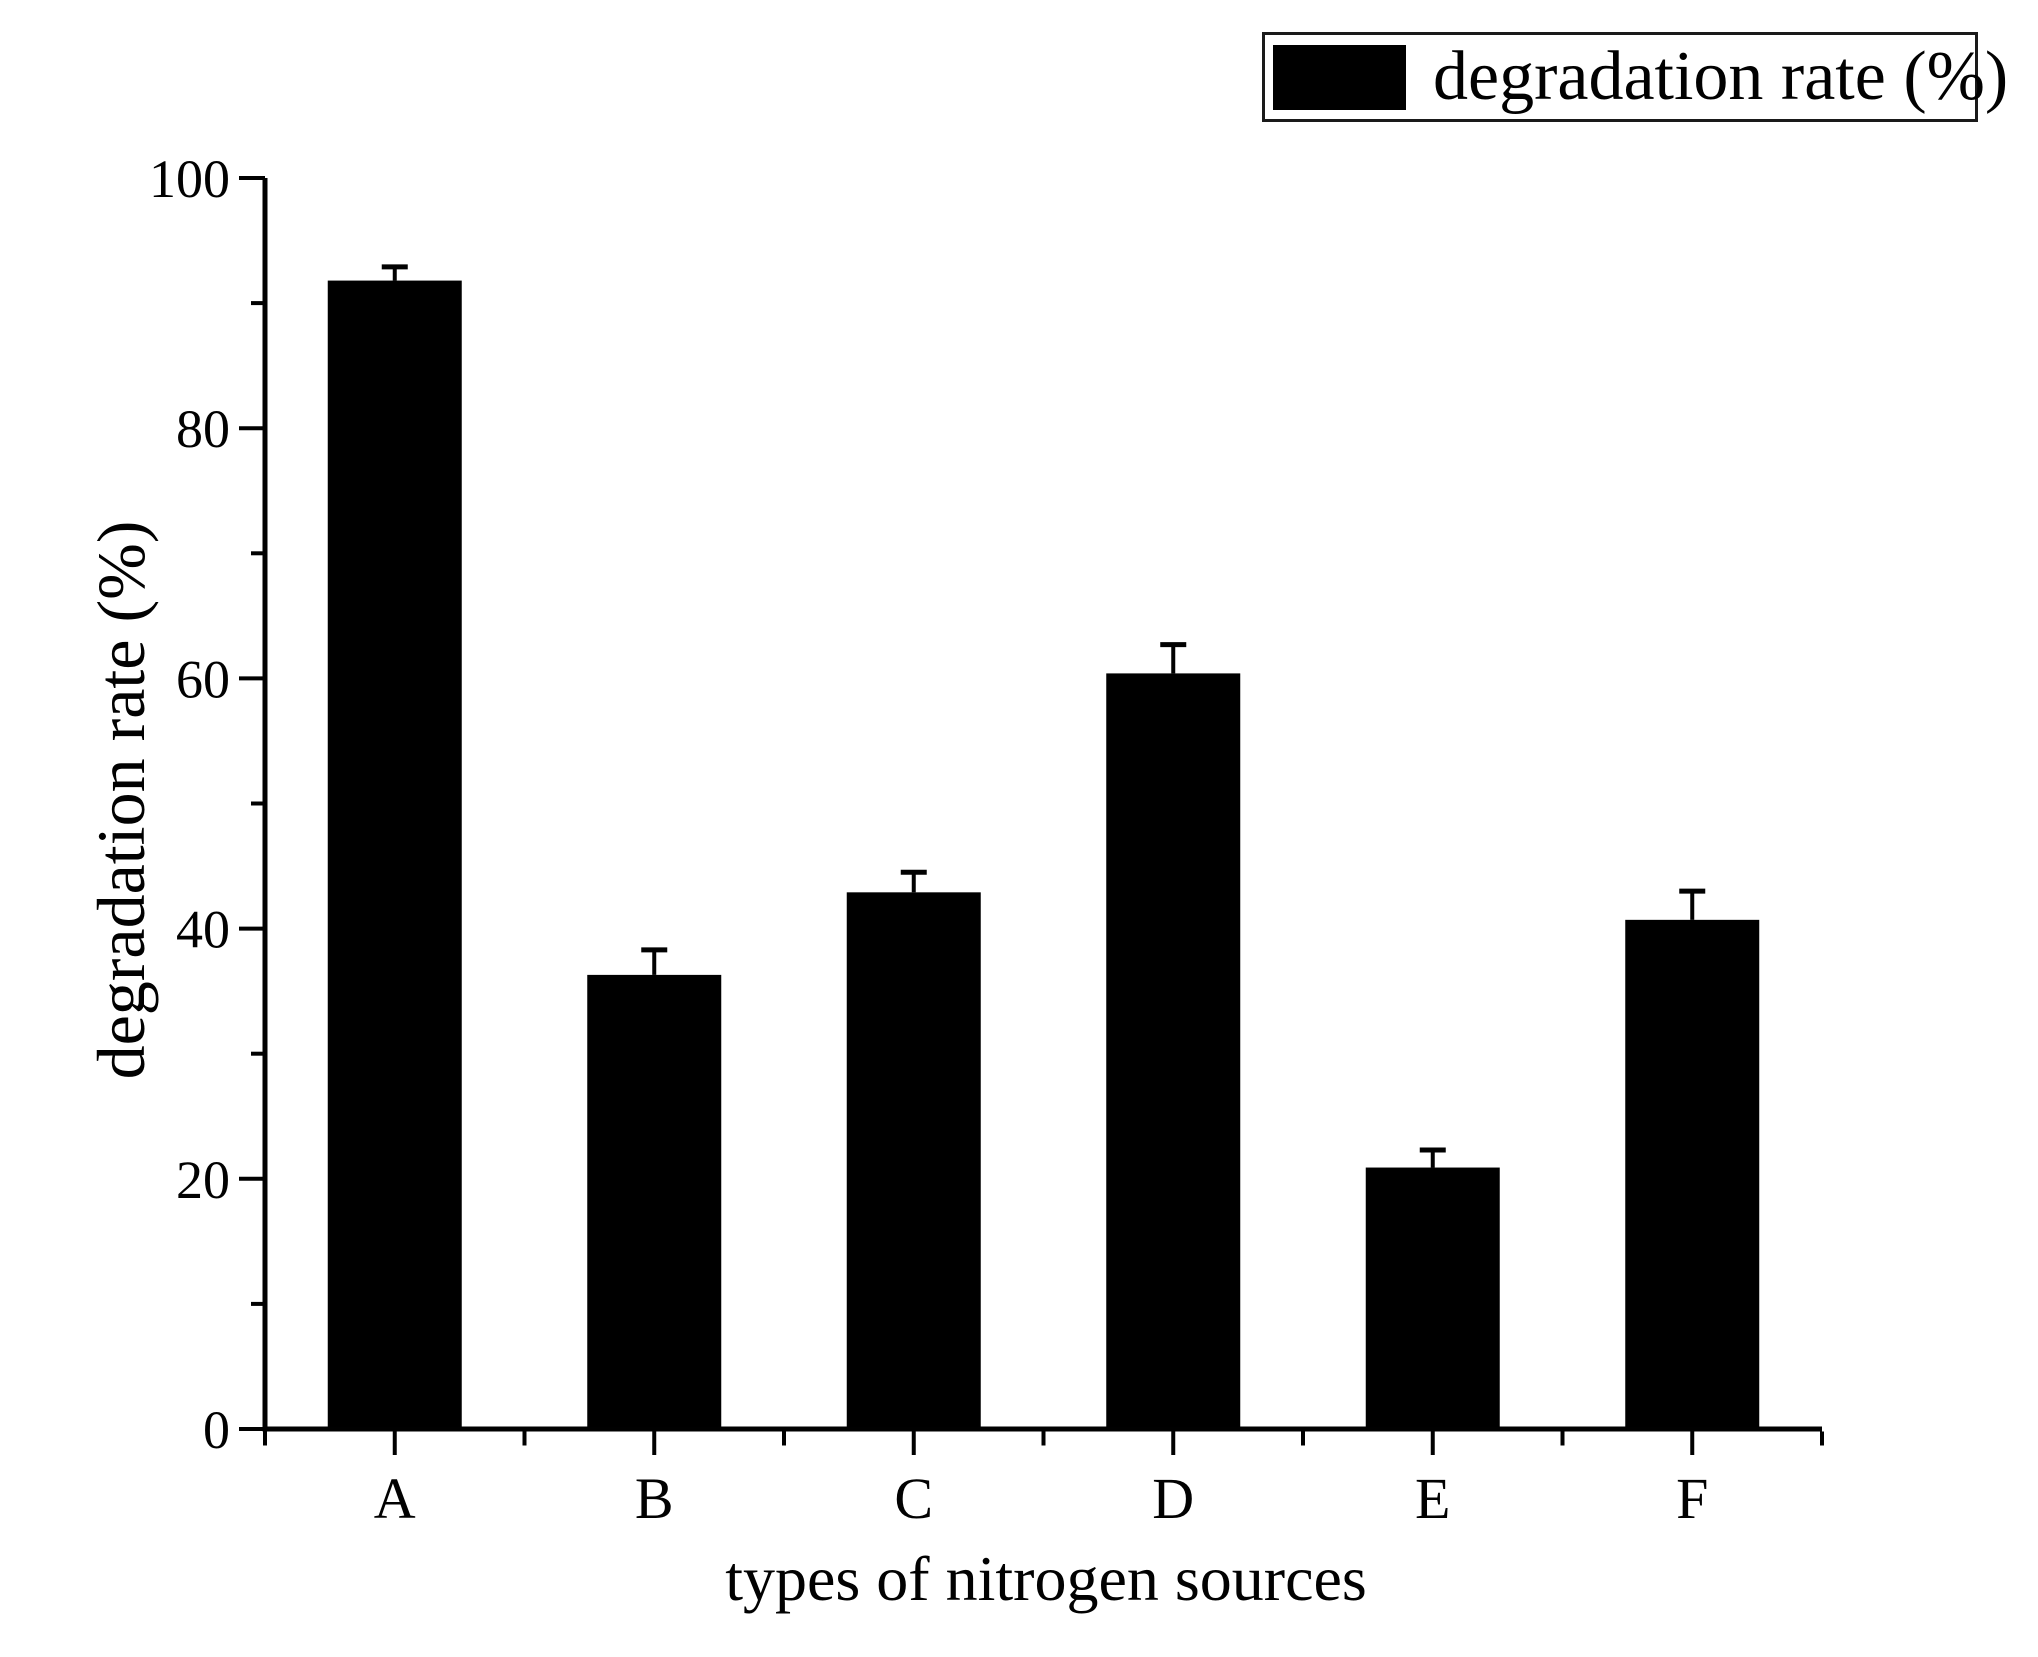 The image size is (2038, 1657). What do you see at coordinates (203, 429) in the screenshot?
I see `y-tick-label-80: 80` at bounding box center [203, 429].